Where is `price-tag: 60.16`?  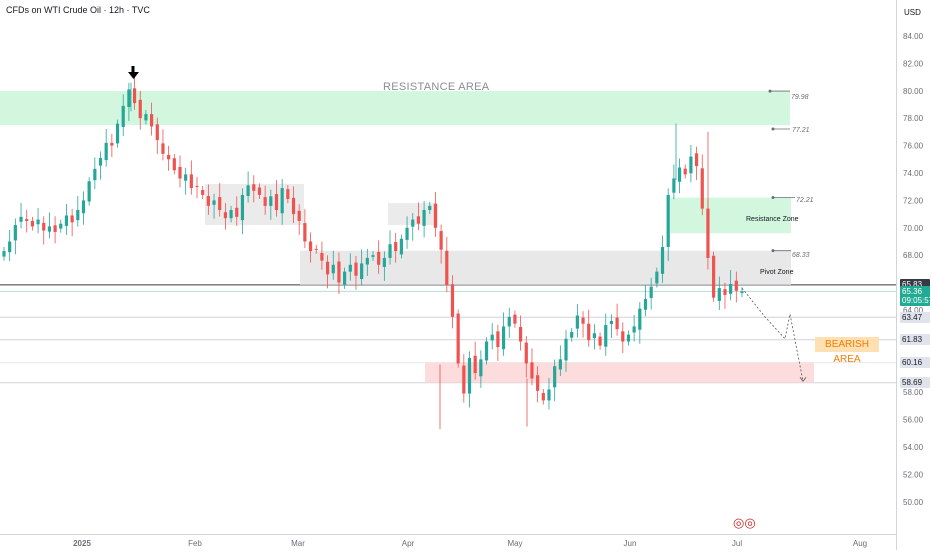 price-tag: 60.16 is located at coordinates (915, 363).